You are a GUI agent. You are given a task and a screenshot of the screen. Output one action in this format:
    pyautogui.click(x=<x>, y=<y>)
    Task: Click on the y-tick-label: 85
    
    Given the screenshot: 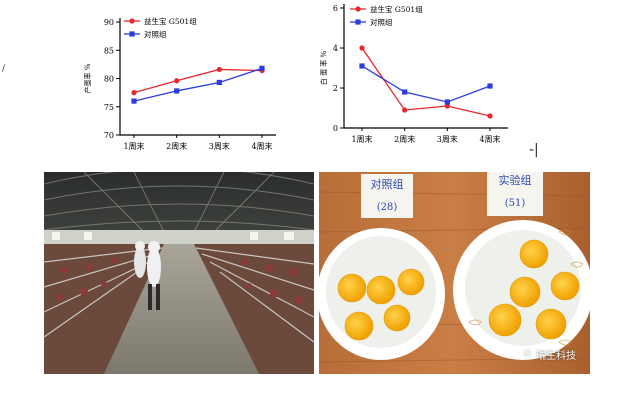 What is the action you would take?
    pyautogui.click(x=109, y=50)
    